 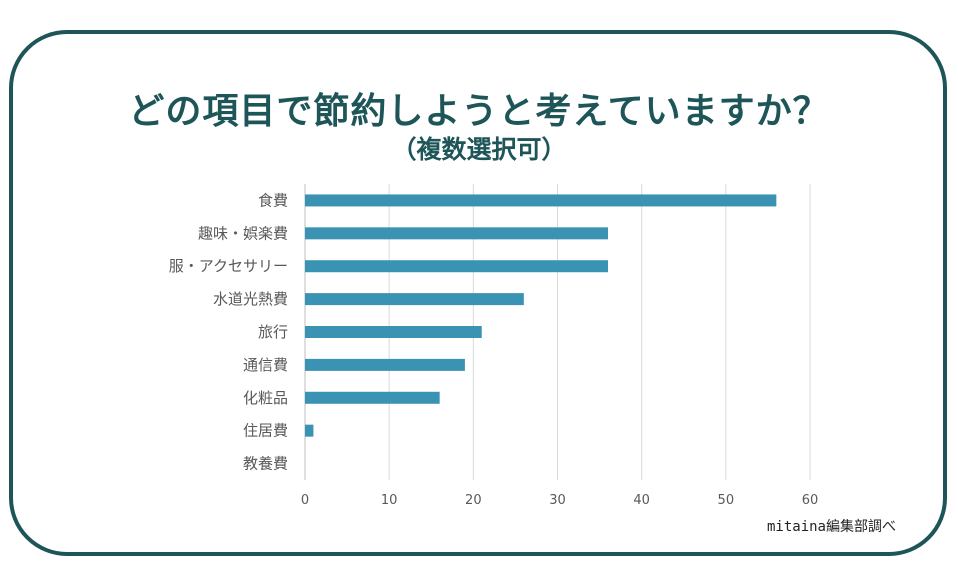 What do you see at coordinates (389, 500) in the screenshot?
I see `x-tick-label-1: 10` at bounding box center [389, 500].